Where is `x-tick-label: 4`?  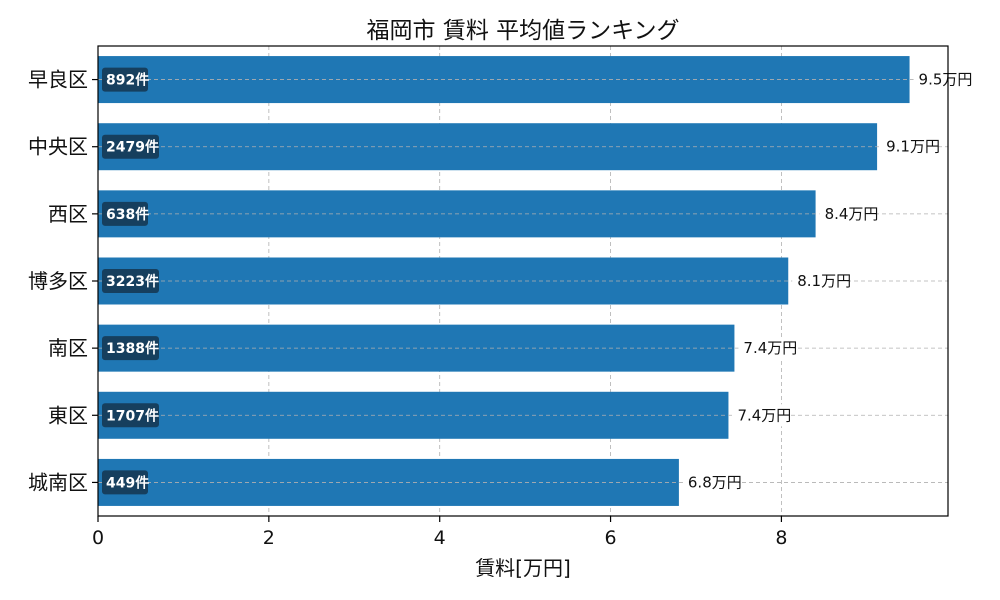 x-tick-label: 4 is located at coordinates (440, 538).